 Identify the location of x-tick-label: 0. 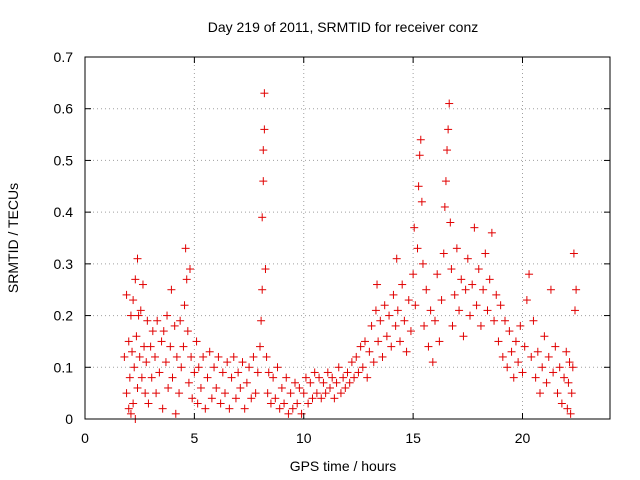
(85, 438).